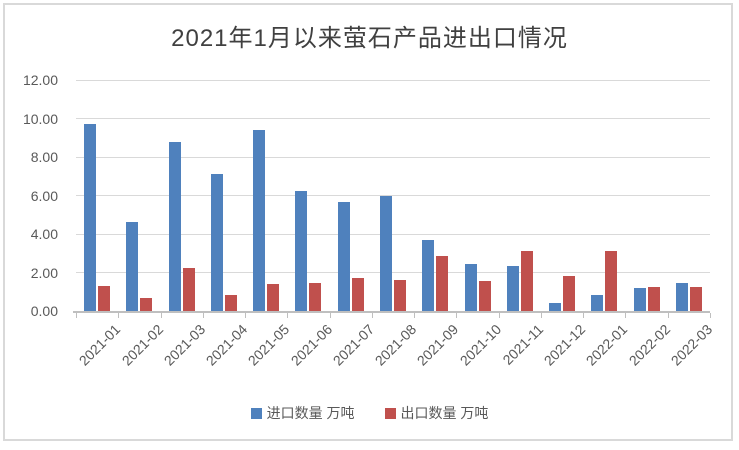 The image size is (739, 450). I want to click on legend-label-export: 出口数量 万吨, so click(444, 413).